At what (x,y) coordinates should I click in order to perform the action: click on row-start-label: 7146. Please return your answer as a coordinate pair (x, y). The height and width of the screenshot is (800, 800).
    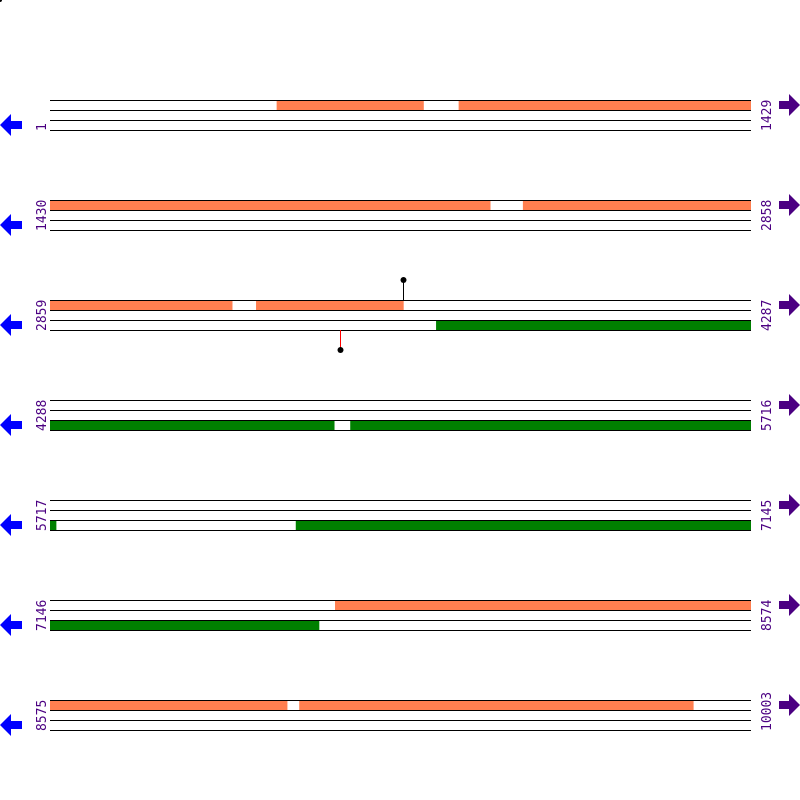
    Looking at the image, I should click on (42, 615).